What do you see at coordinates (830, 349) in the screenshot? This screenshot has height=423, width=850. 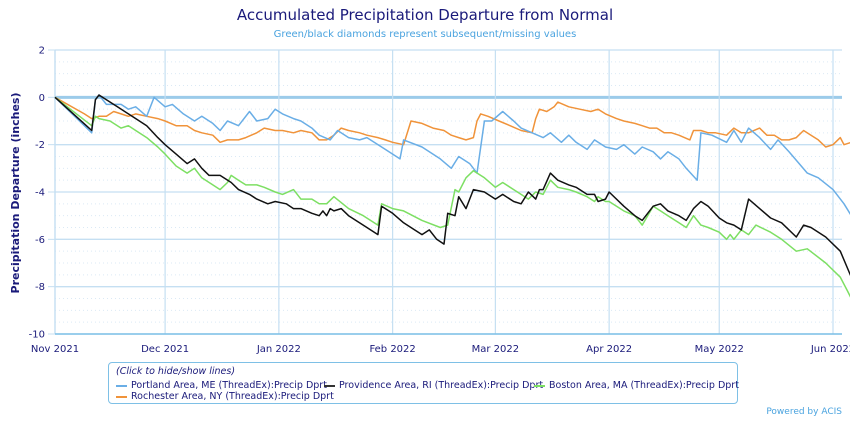 I see `x-tick-label: Jun 2022` at bounding box center [830, 349].